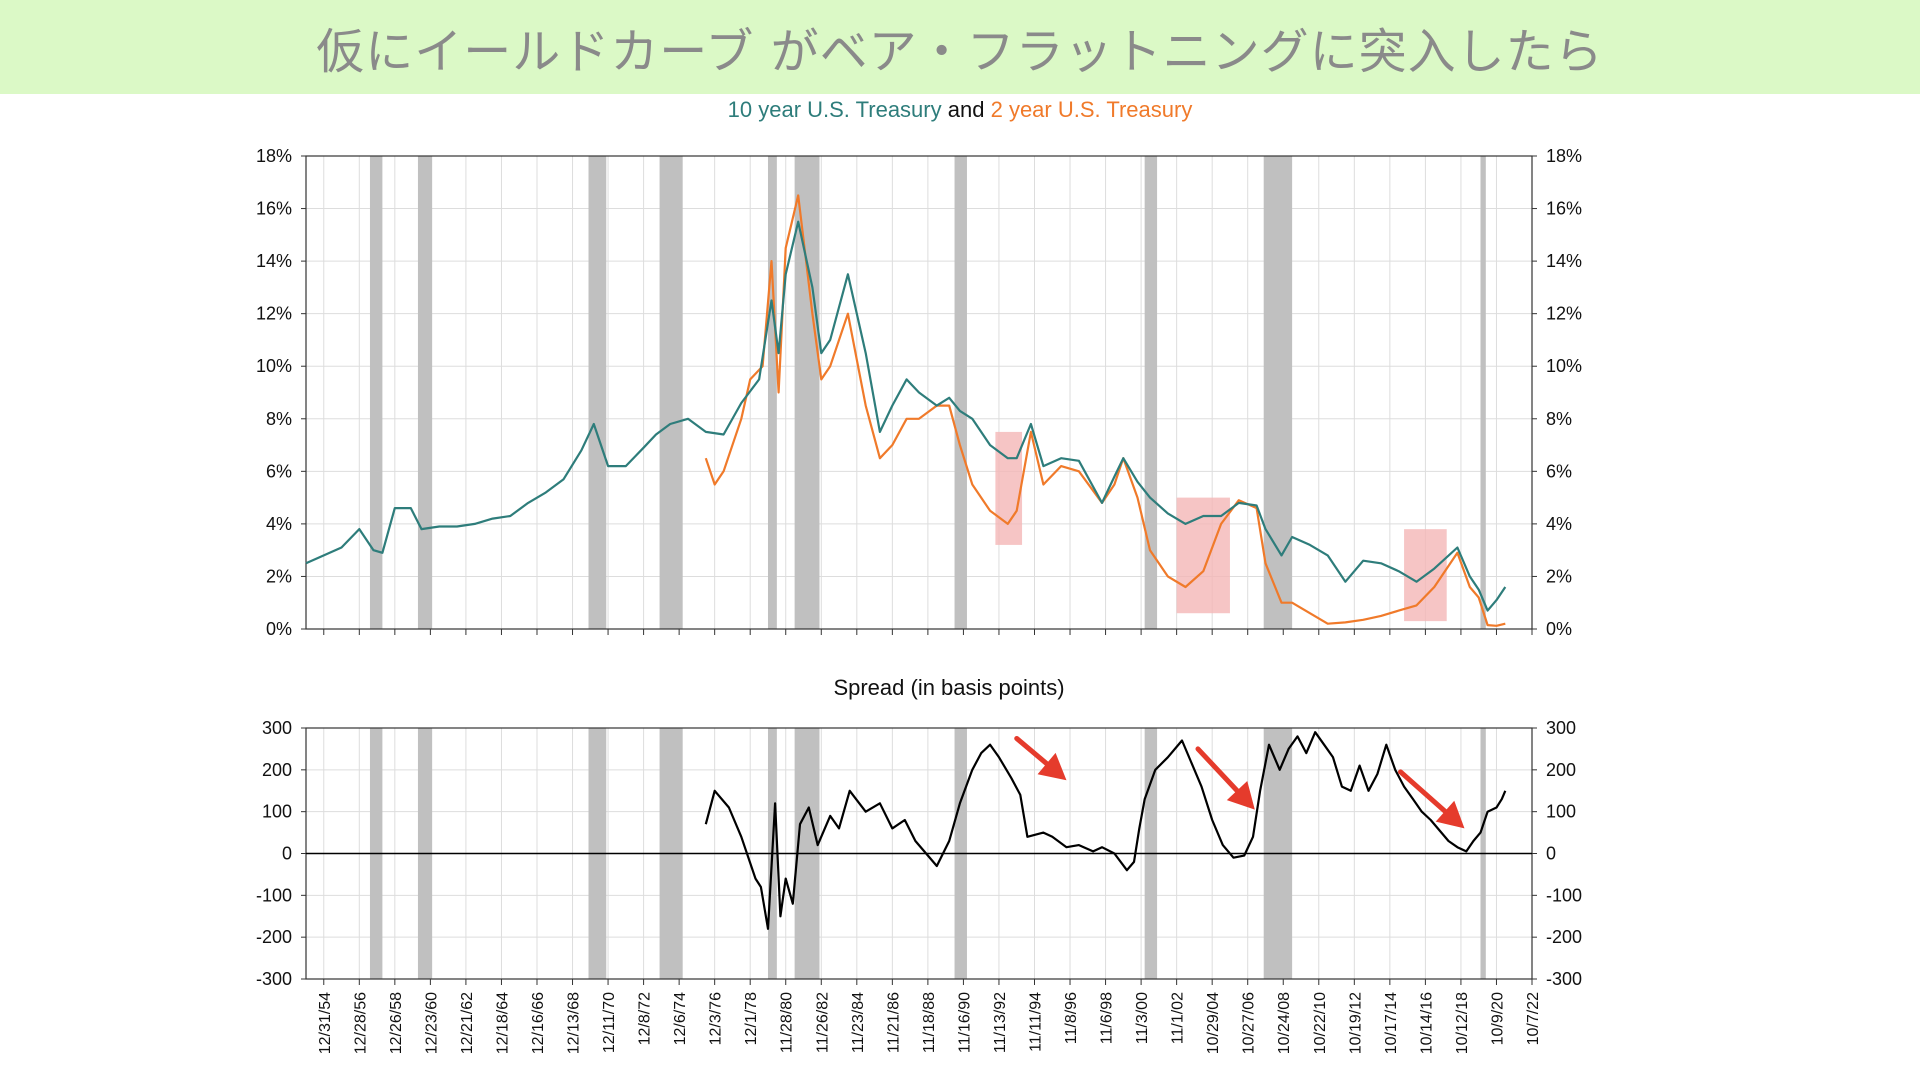 This screenshot has height=1080, width=1920. Describe the element at coordinates (1009, 488) in the screenshot. I see `flattening-highlight-box` at that location.